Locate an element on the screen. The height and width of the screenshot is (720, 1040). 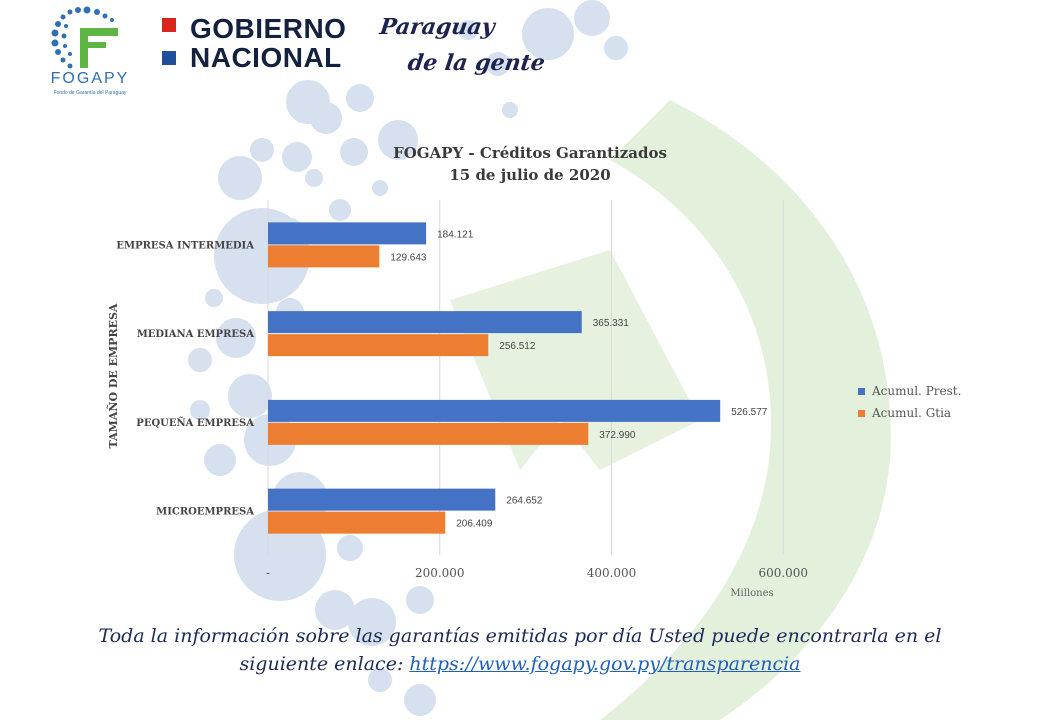
footer-text-prefix: siguiente enlace: is located at coordinates (324, 664).